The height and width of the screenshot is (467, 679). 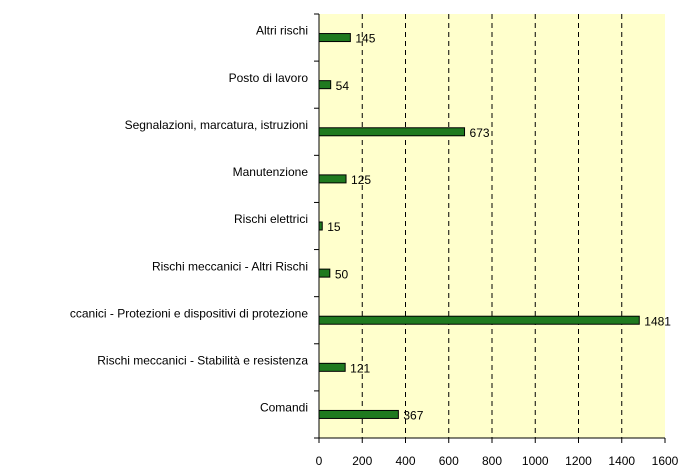 I want to click on x-tick-label: 400, so click(x=405, y=460).